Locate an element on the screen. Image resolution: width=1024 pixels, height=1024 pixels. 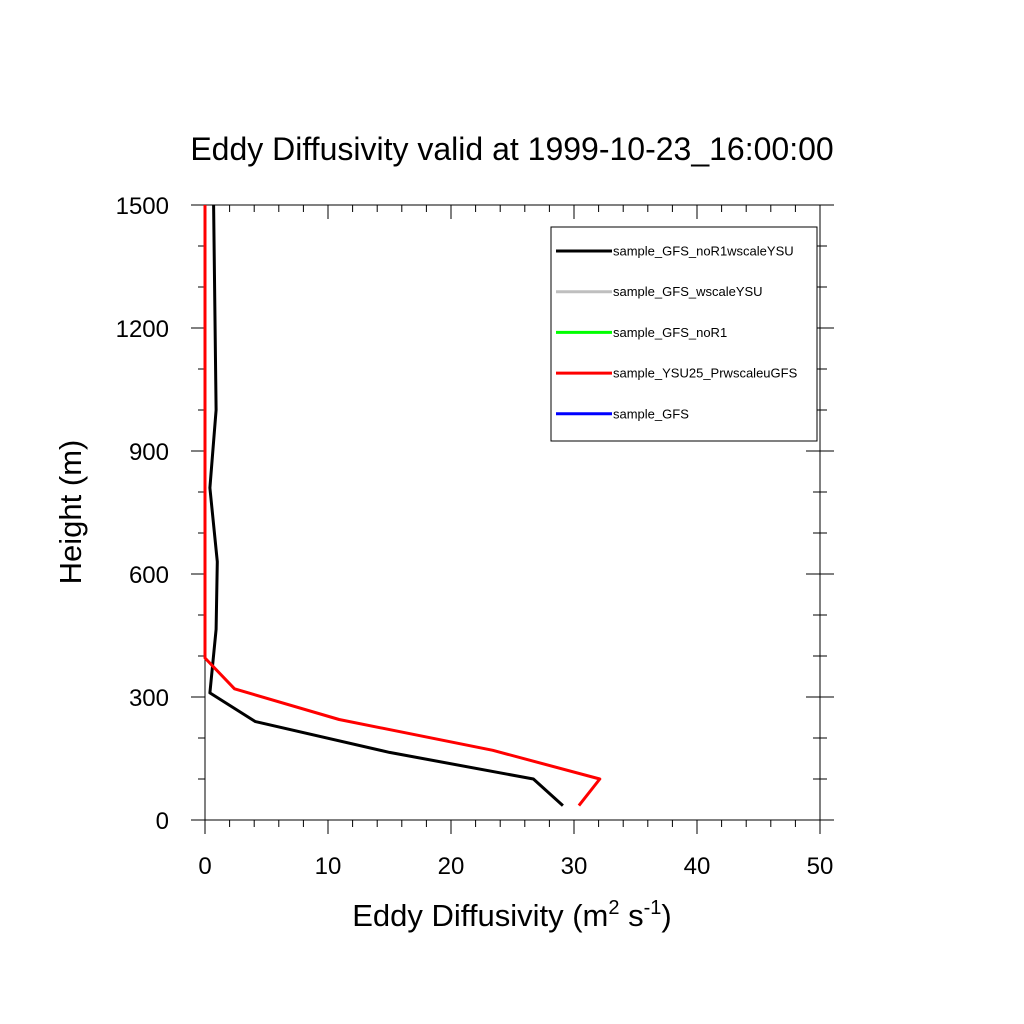
y-axis-label: Height (m) is located at coordinates (70, 512).